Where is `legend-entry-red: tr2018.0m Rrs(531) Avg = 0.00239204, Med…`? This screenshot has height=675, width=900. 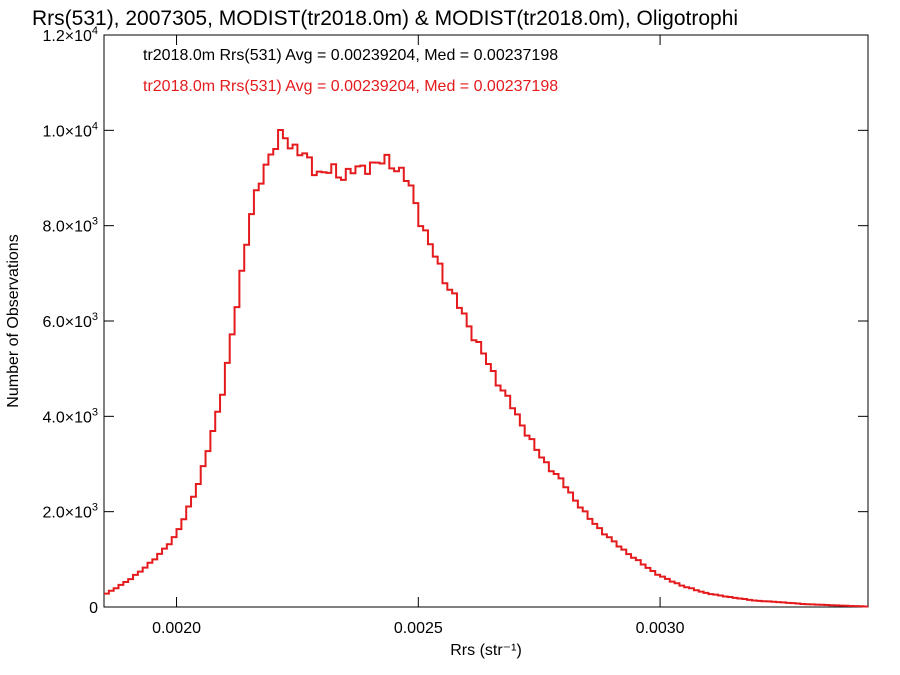 legend-entry-red: tr2018.0m Rrs(531) Avg = 0.00239204, Med… is located at coordinates (350, 86).